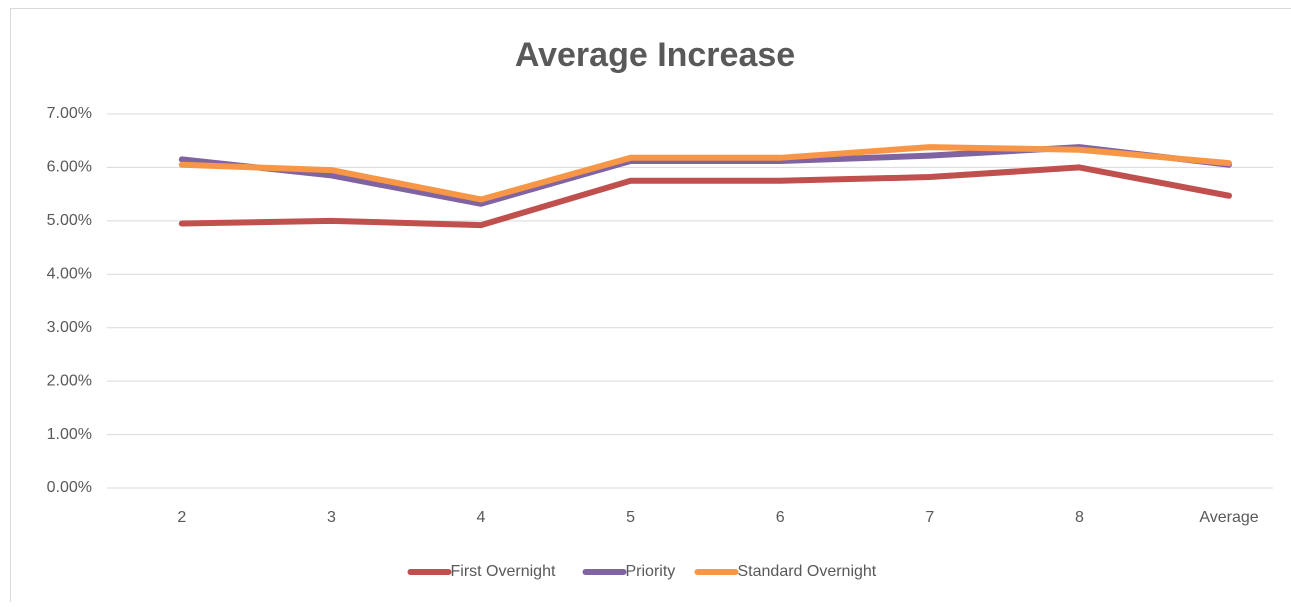 The width and height of the screenshot is (1291, 607). What do you see at coordinates (181, 517) in the screenshot?
I see `x-tick-label: 2` at bounding box center [181, 517].